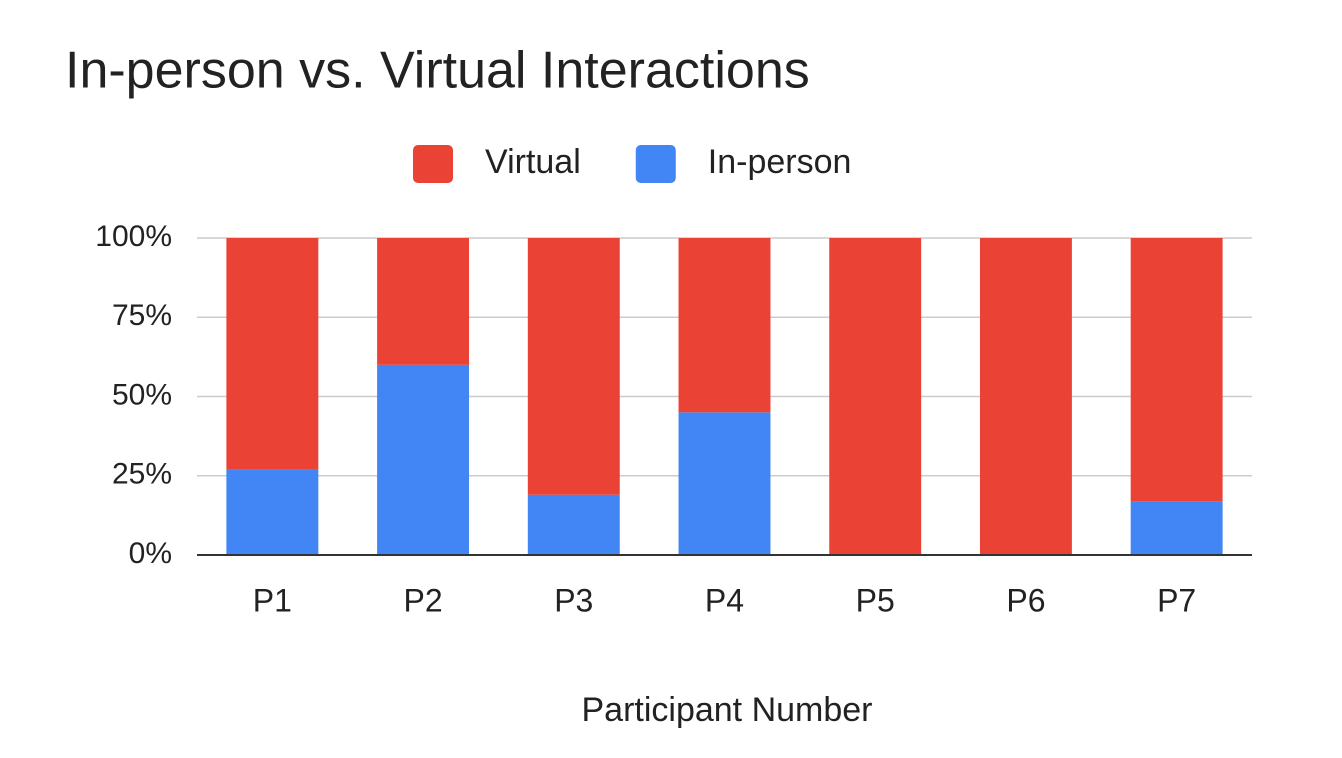  Describe the element at coordinates (150, 553) in the screenshot. I see `y-tick-label: 0%` at that location.